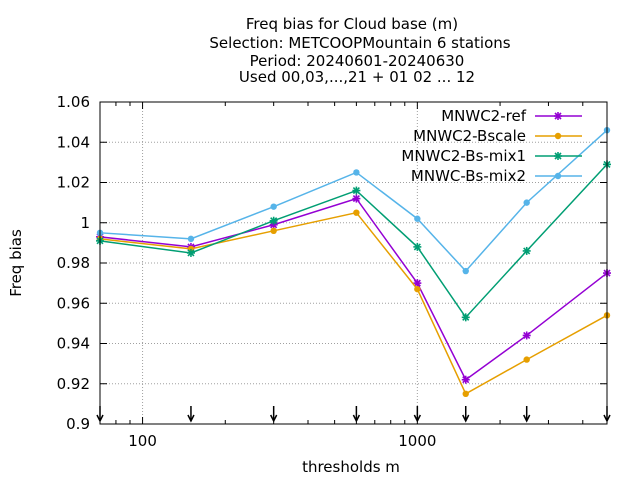 This screenshot has width=640, height=480. Describe the element at coordinates (352, 24) in the screenshot. I see `chart-title-line-1: Freq bias for Cloud base (m)` at that location.